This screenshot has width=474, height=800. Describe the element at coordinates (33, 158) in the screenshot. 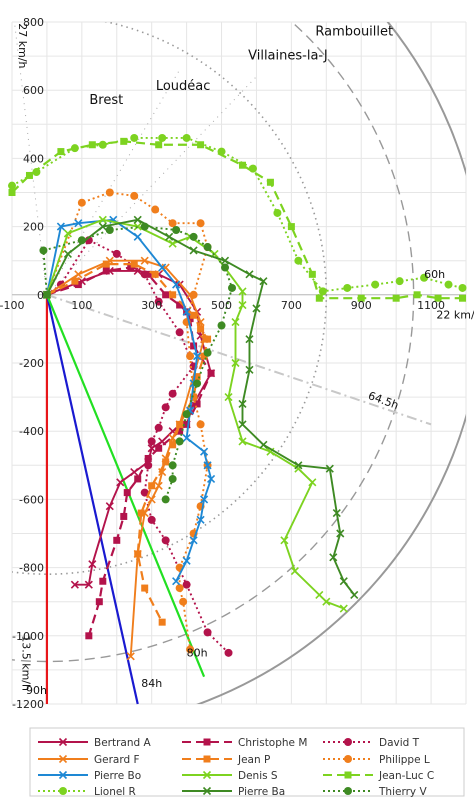

I see `y-tick-label: 400` at that location.